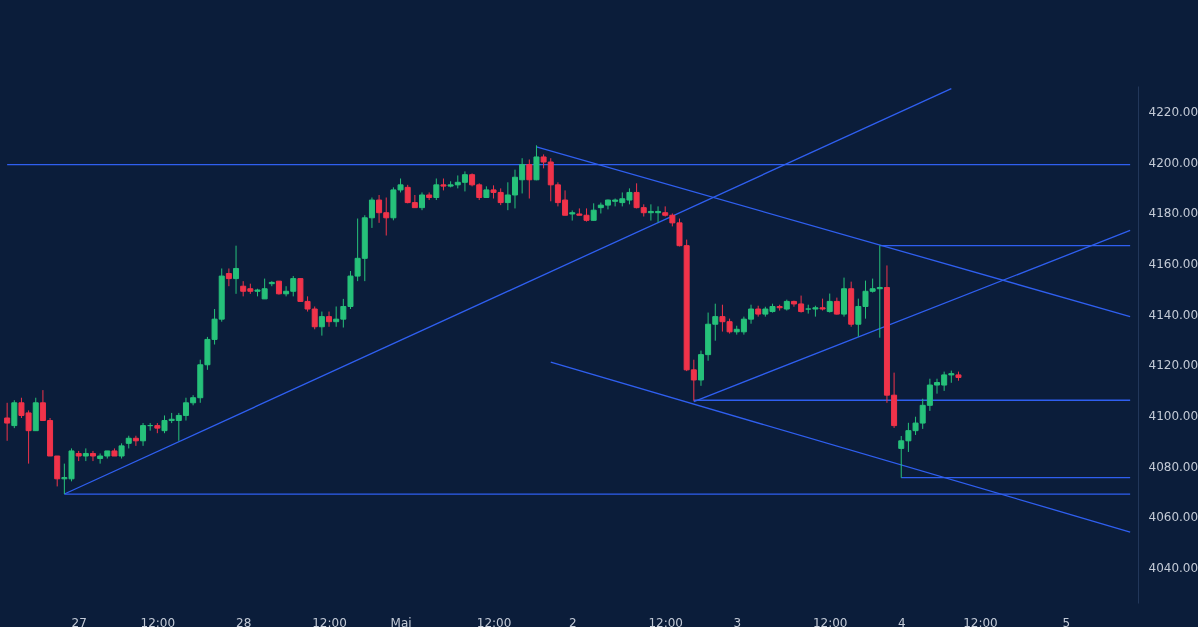  Describe the element at coordinates (401, 621) in the screenshot. I see `x-tick-label: Mai` at that location.